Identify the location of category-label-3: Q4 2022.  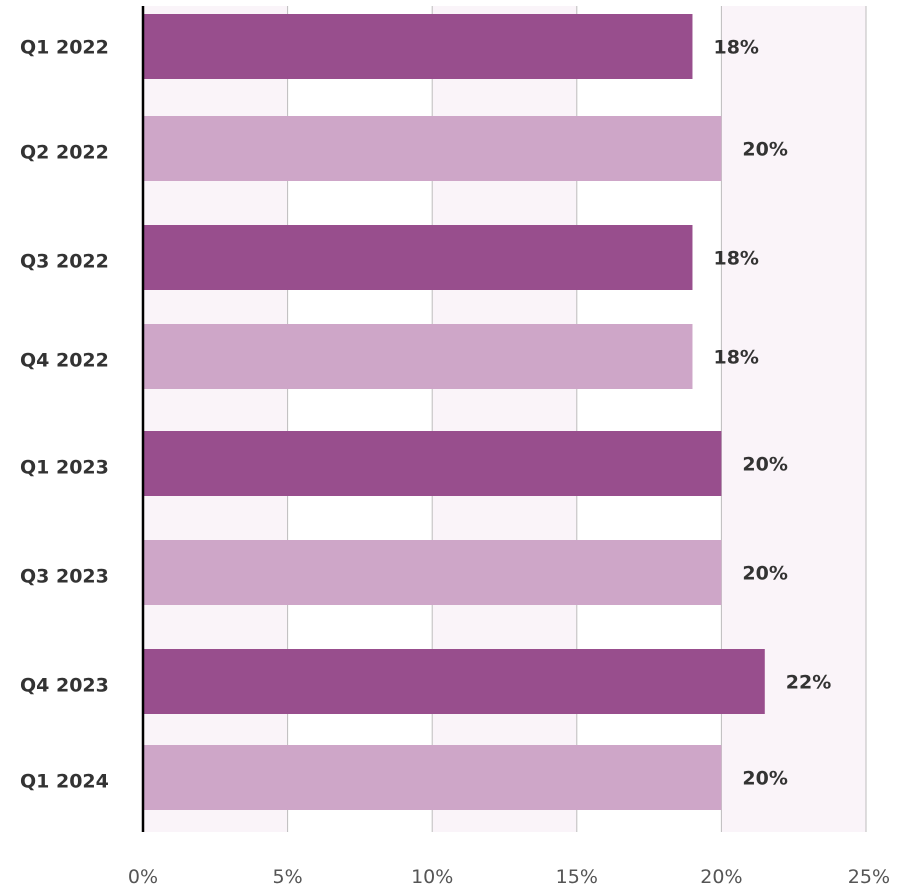
(64, 361).